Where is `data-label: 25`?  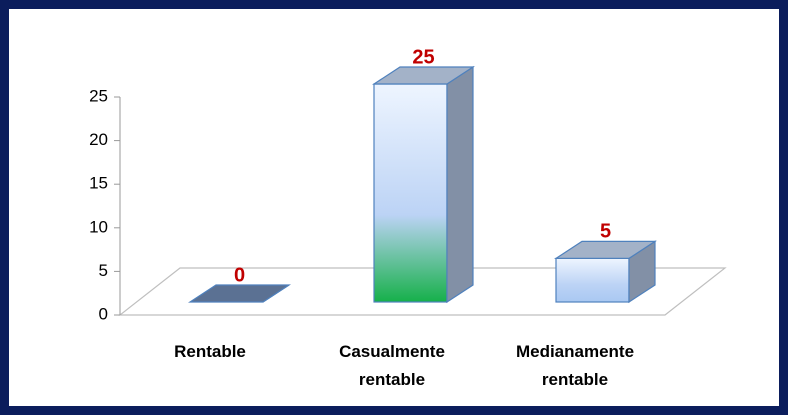
data-label: 25 is located at coordinates (423, 57).